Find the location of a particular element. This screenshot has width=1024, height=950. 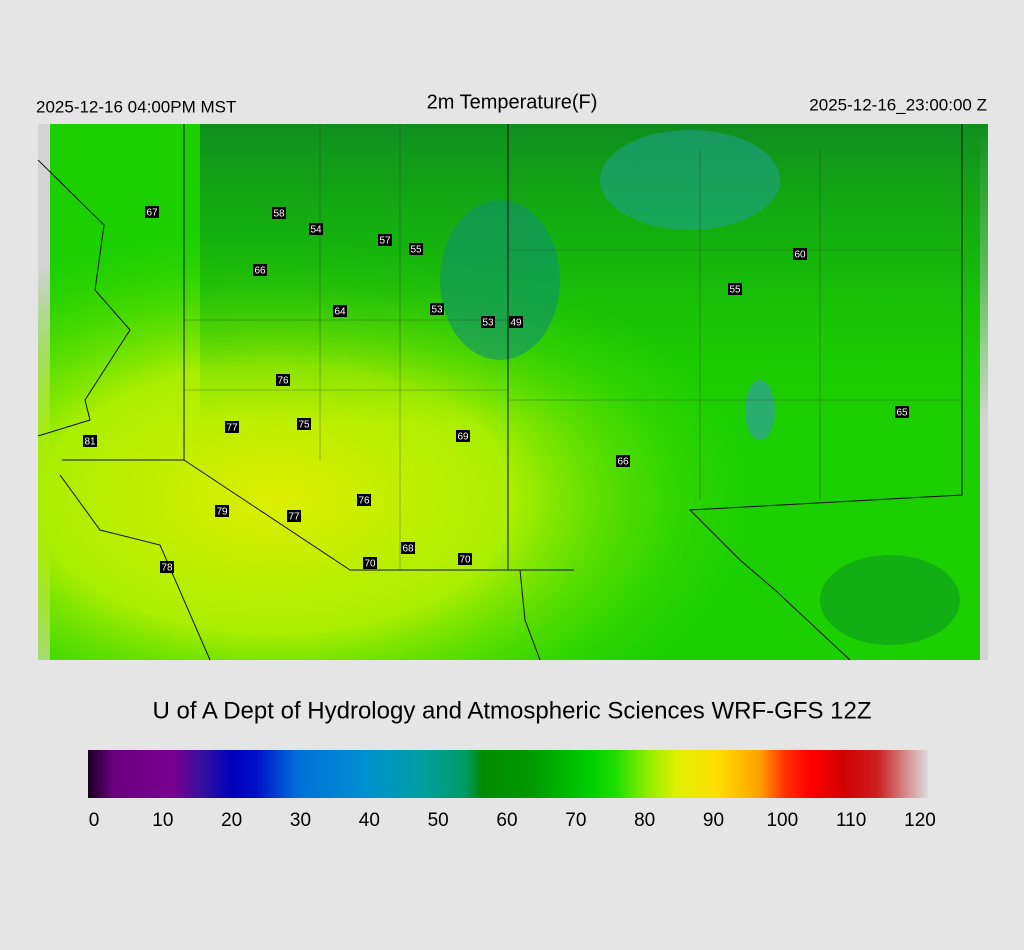

station-temp: 78 is located at coordinates (167, 568).